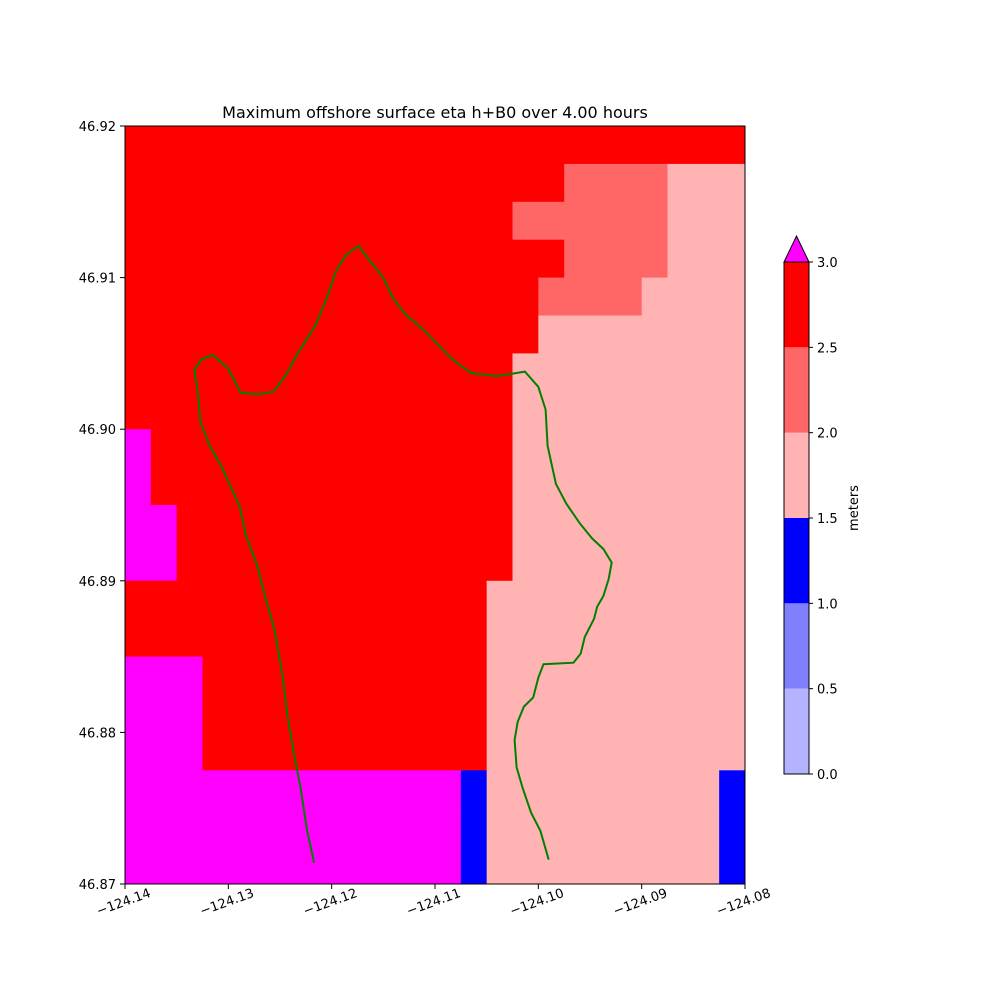 Image resolution: width=1000 pixels, height=1000 pixels. I want to click on colorbar-label: meters, so click(854, 508).